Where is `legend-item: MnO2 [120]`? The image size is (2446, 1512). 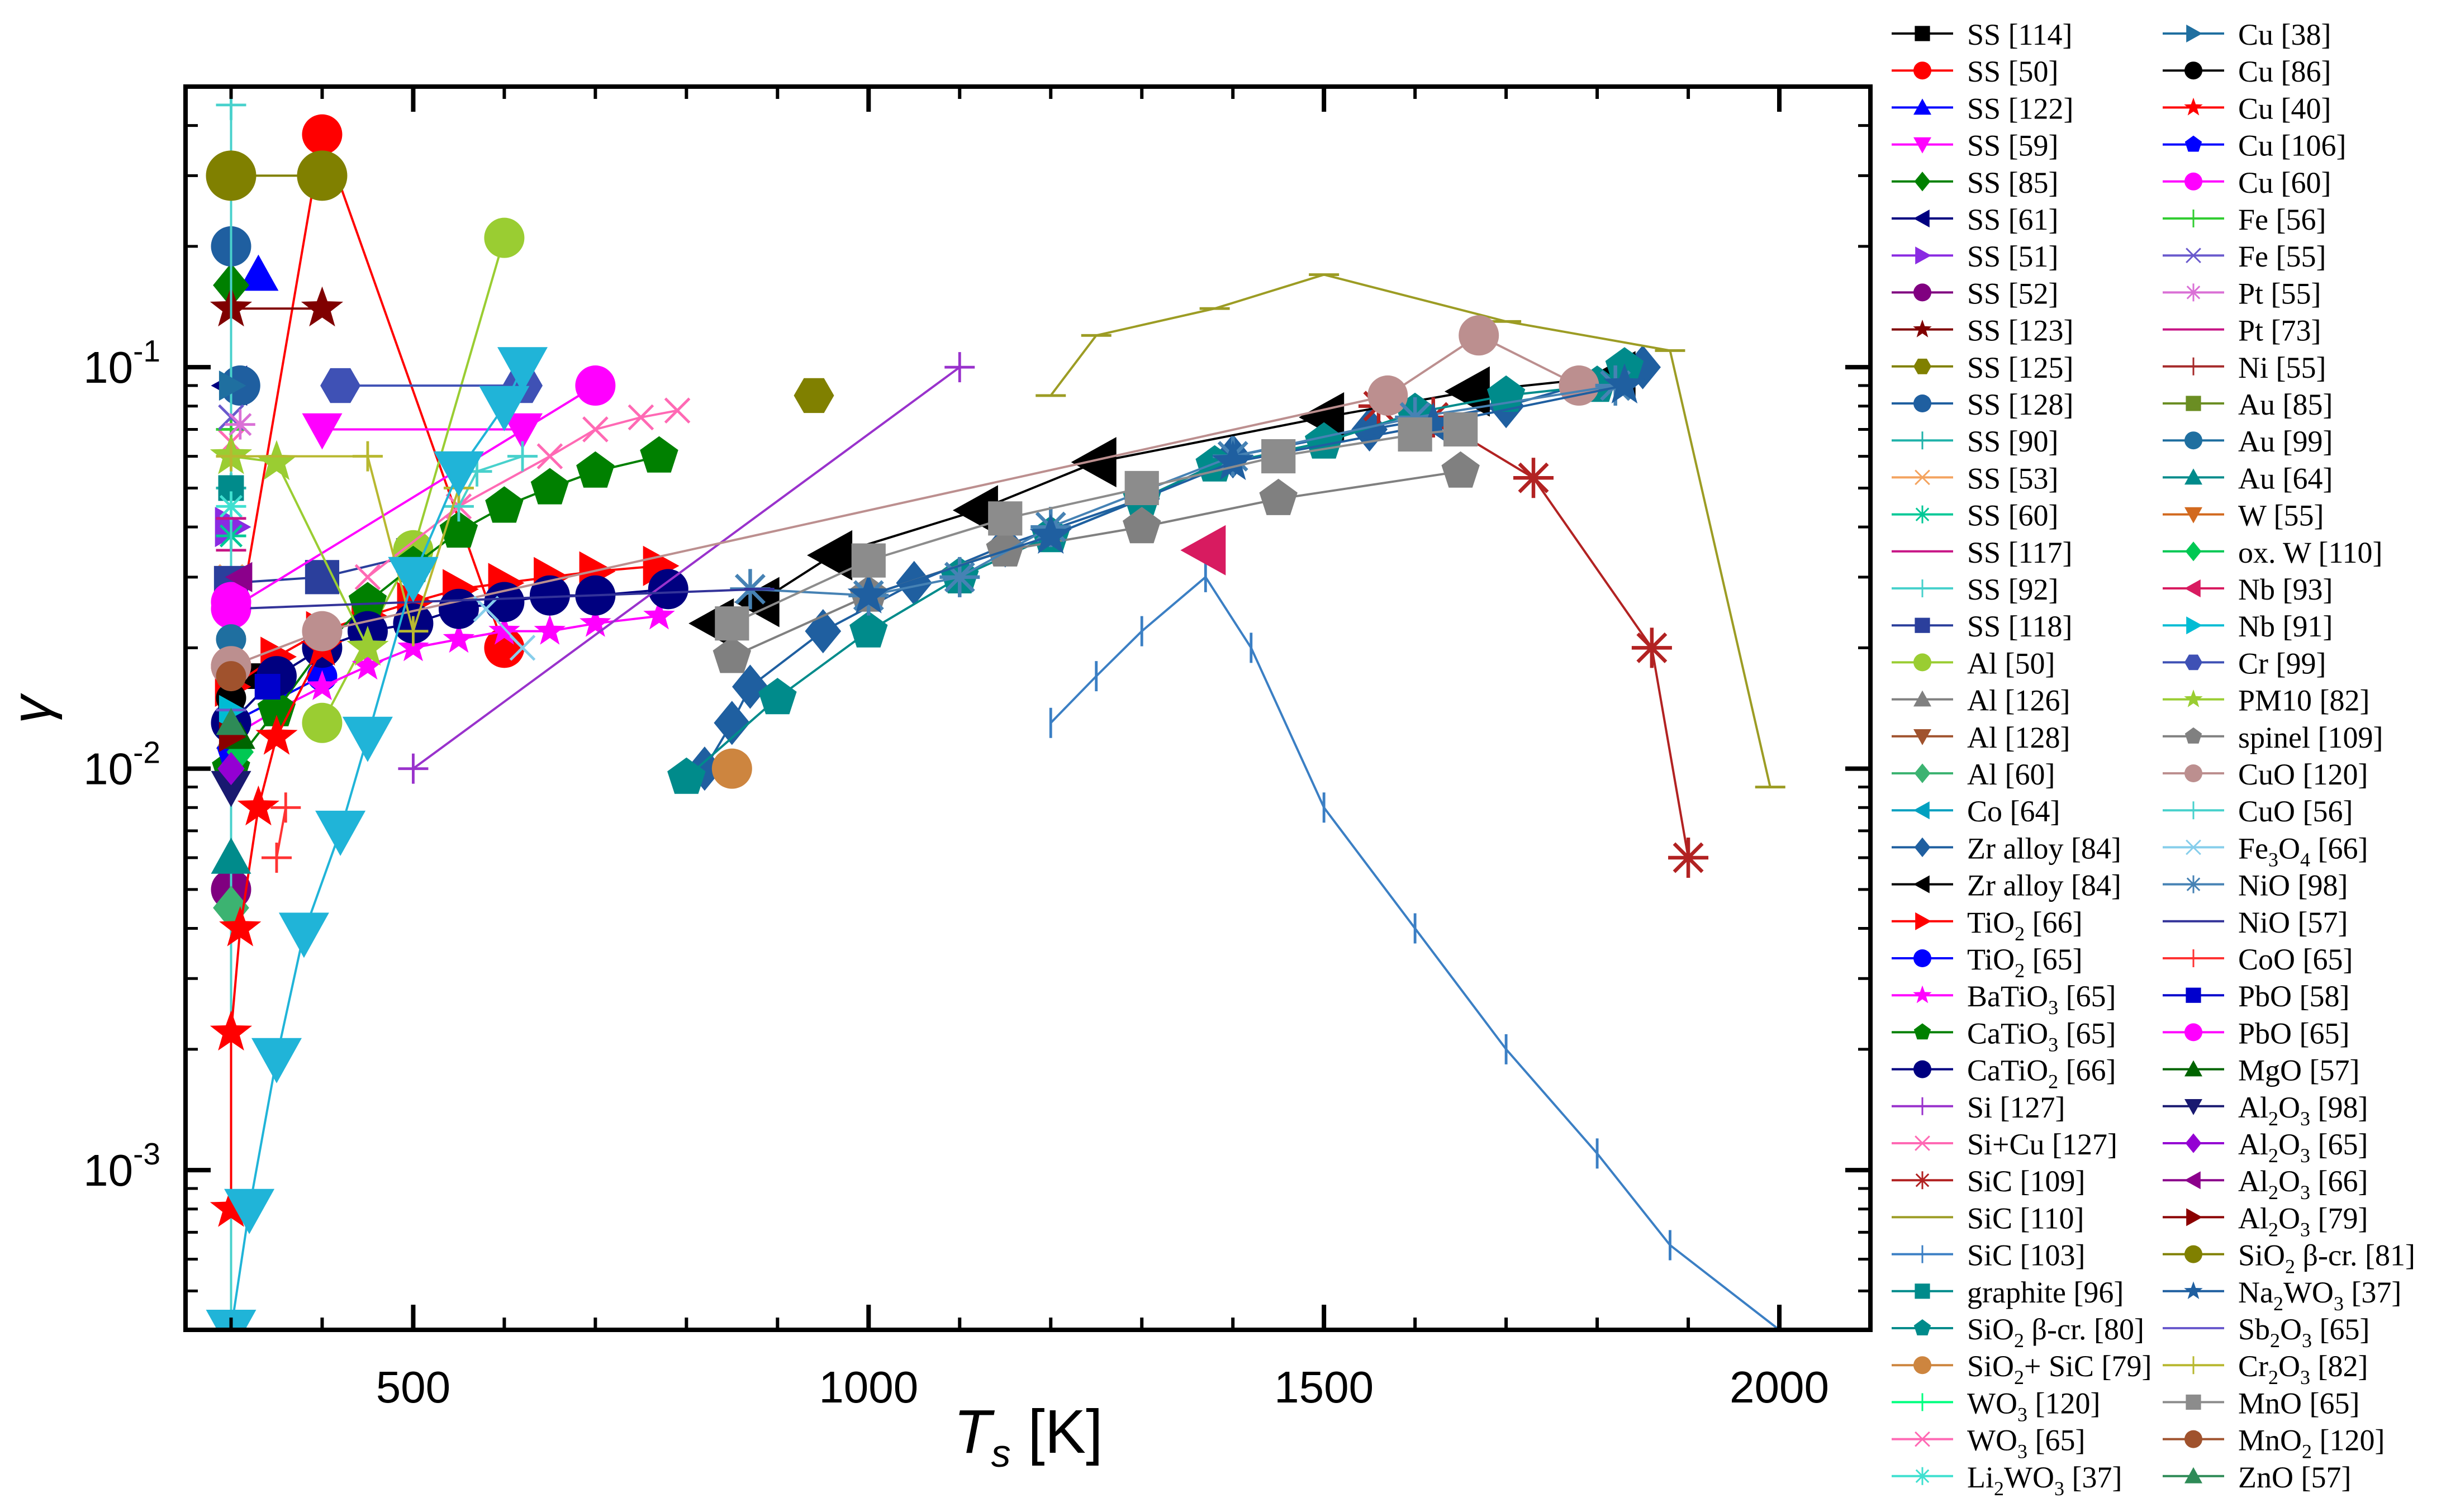 legend-item: MnO2 [120] is located at coordinates (2274, 1443).